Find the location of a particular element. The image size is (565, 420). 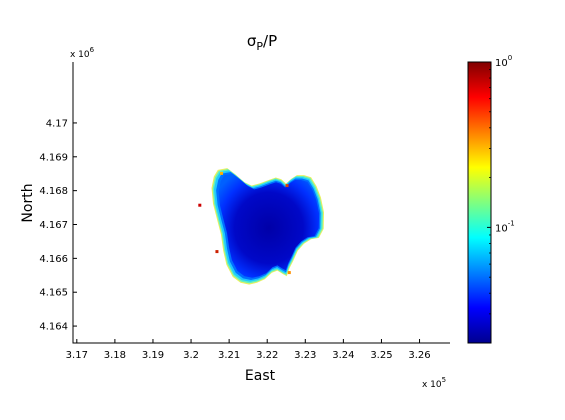

y-tick-label: 4.167 is located at coordinates (53, 225).